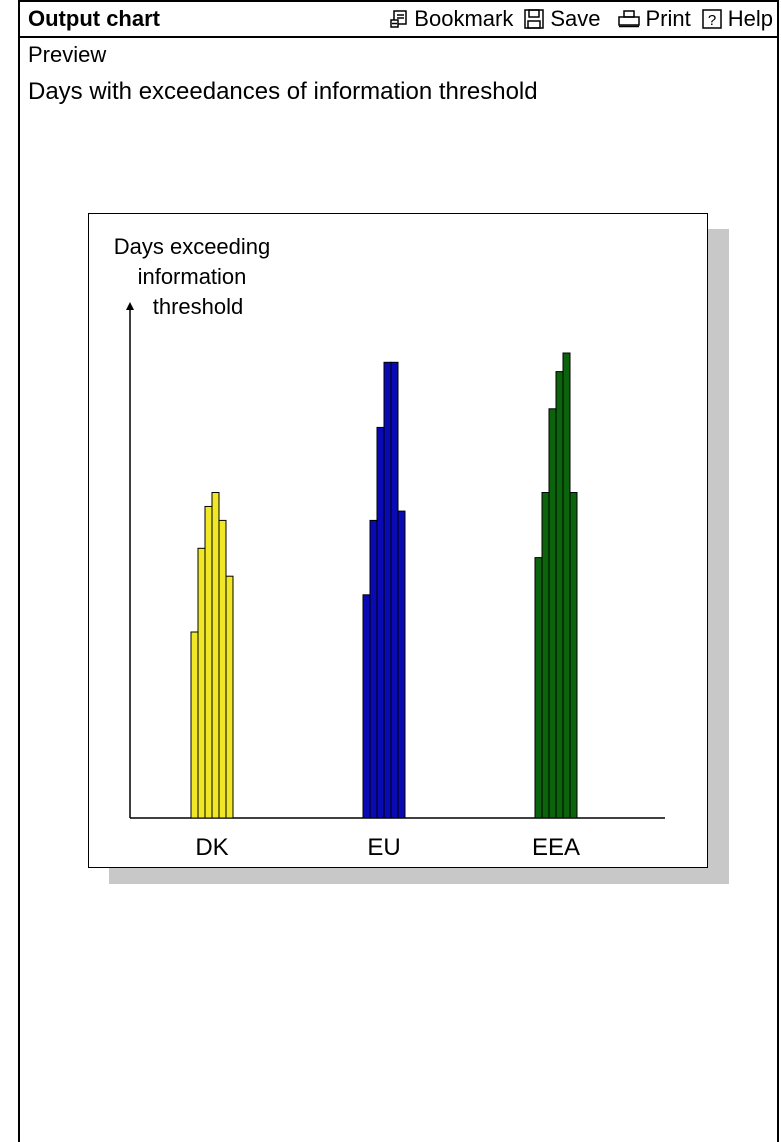  I want to click on print-button: Print, so click(654, 19).